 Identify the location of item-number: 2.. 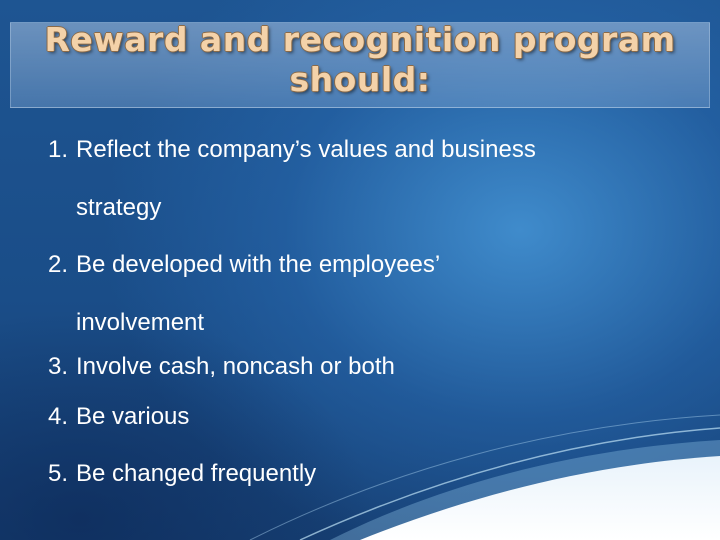
(58, 264).